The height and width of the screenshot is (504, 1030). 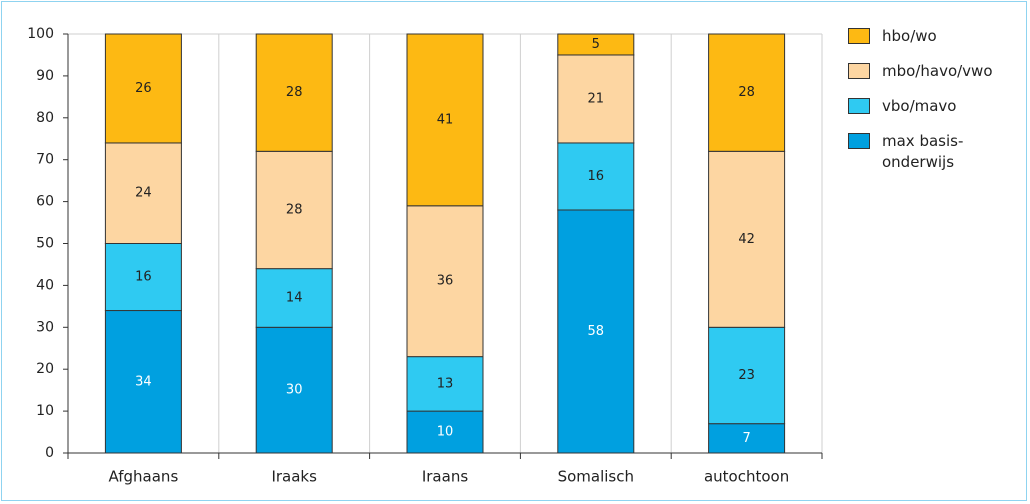 I want to click on data-label: 36, so click(x=445, y=281).